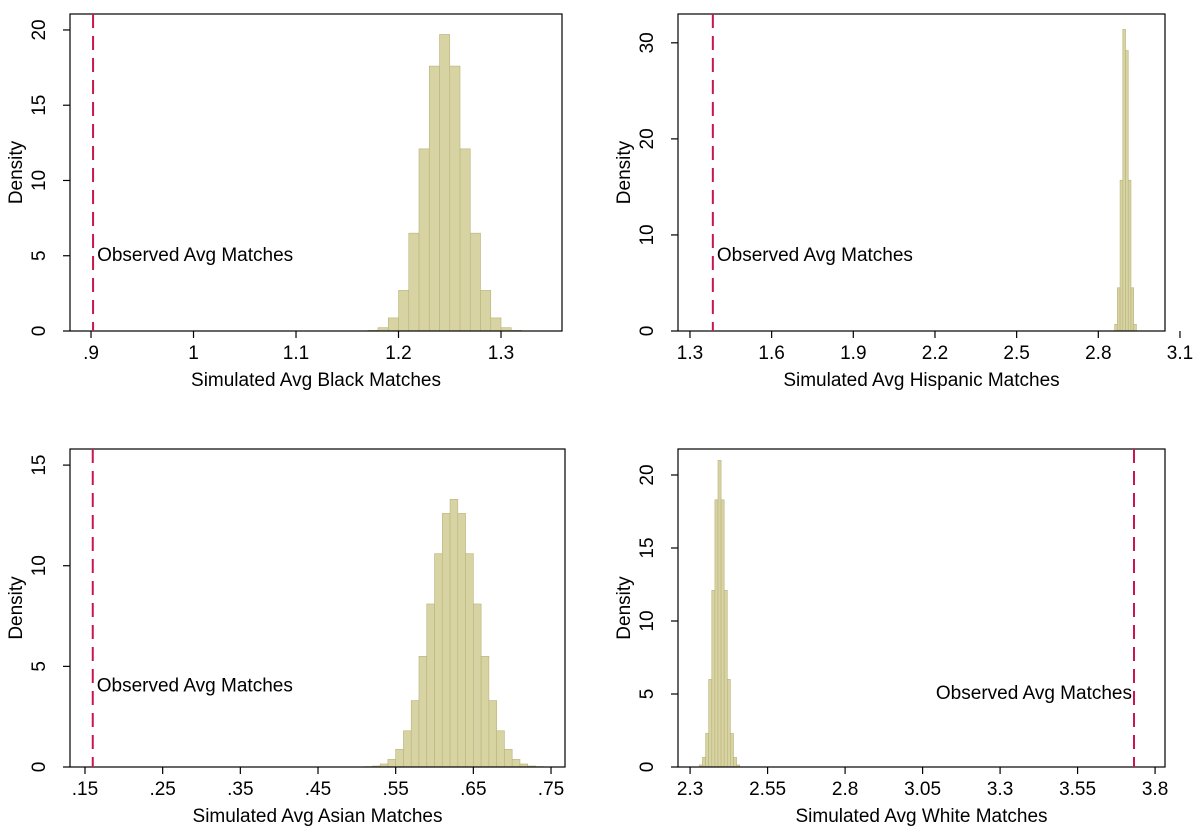 The width and height of the screenshot is (1200, 826). I want to click on x-axis-title: Simulated Avg White Matches, so click(921, 816).